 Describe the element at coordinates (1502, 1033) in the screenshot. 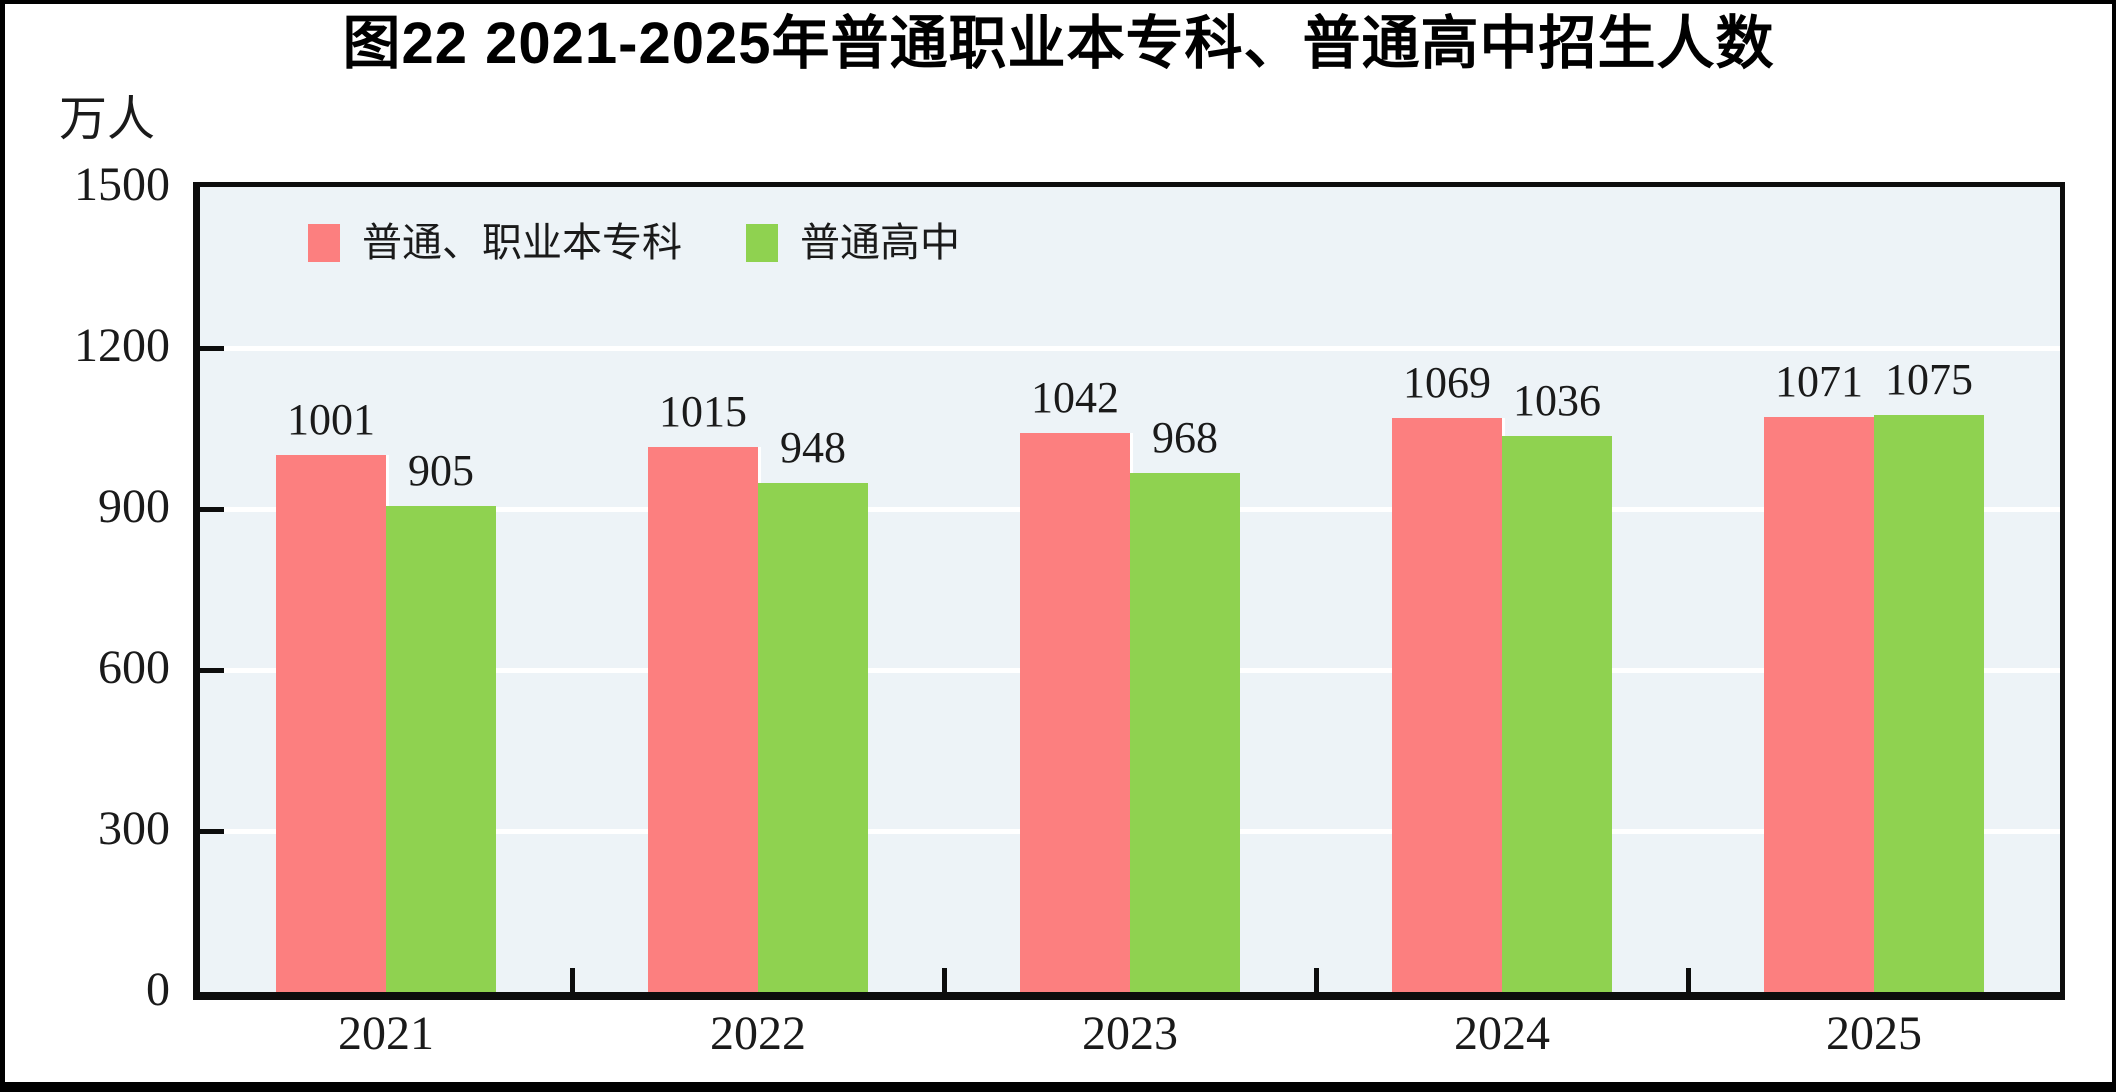

I see `x-tick-label: 2024` at that location.